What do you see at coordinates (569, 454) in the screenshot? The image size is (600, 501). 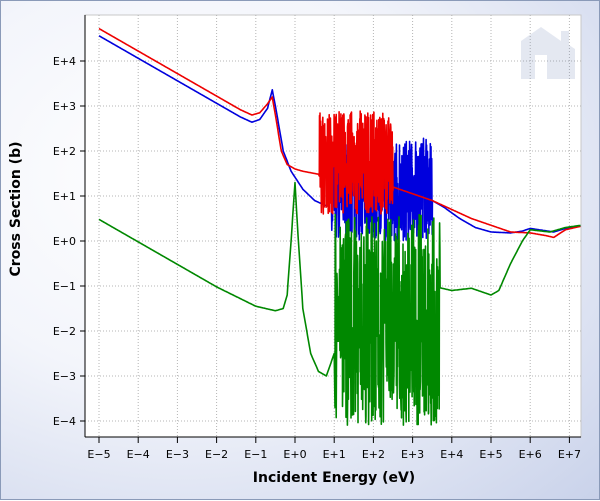 I see `x-tick-label: E+7` at bounding box center [569, 454].